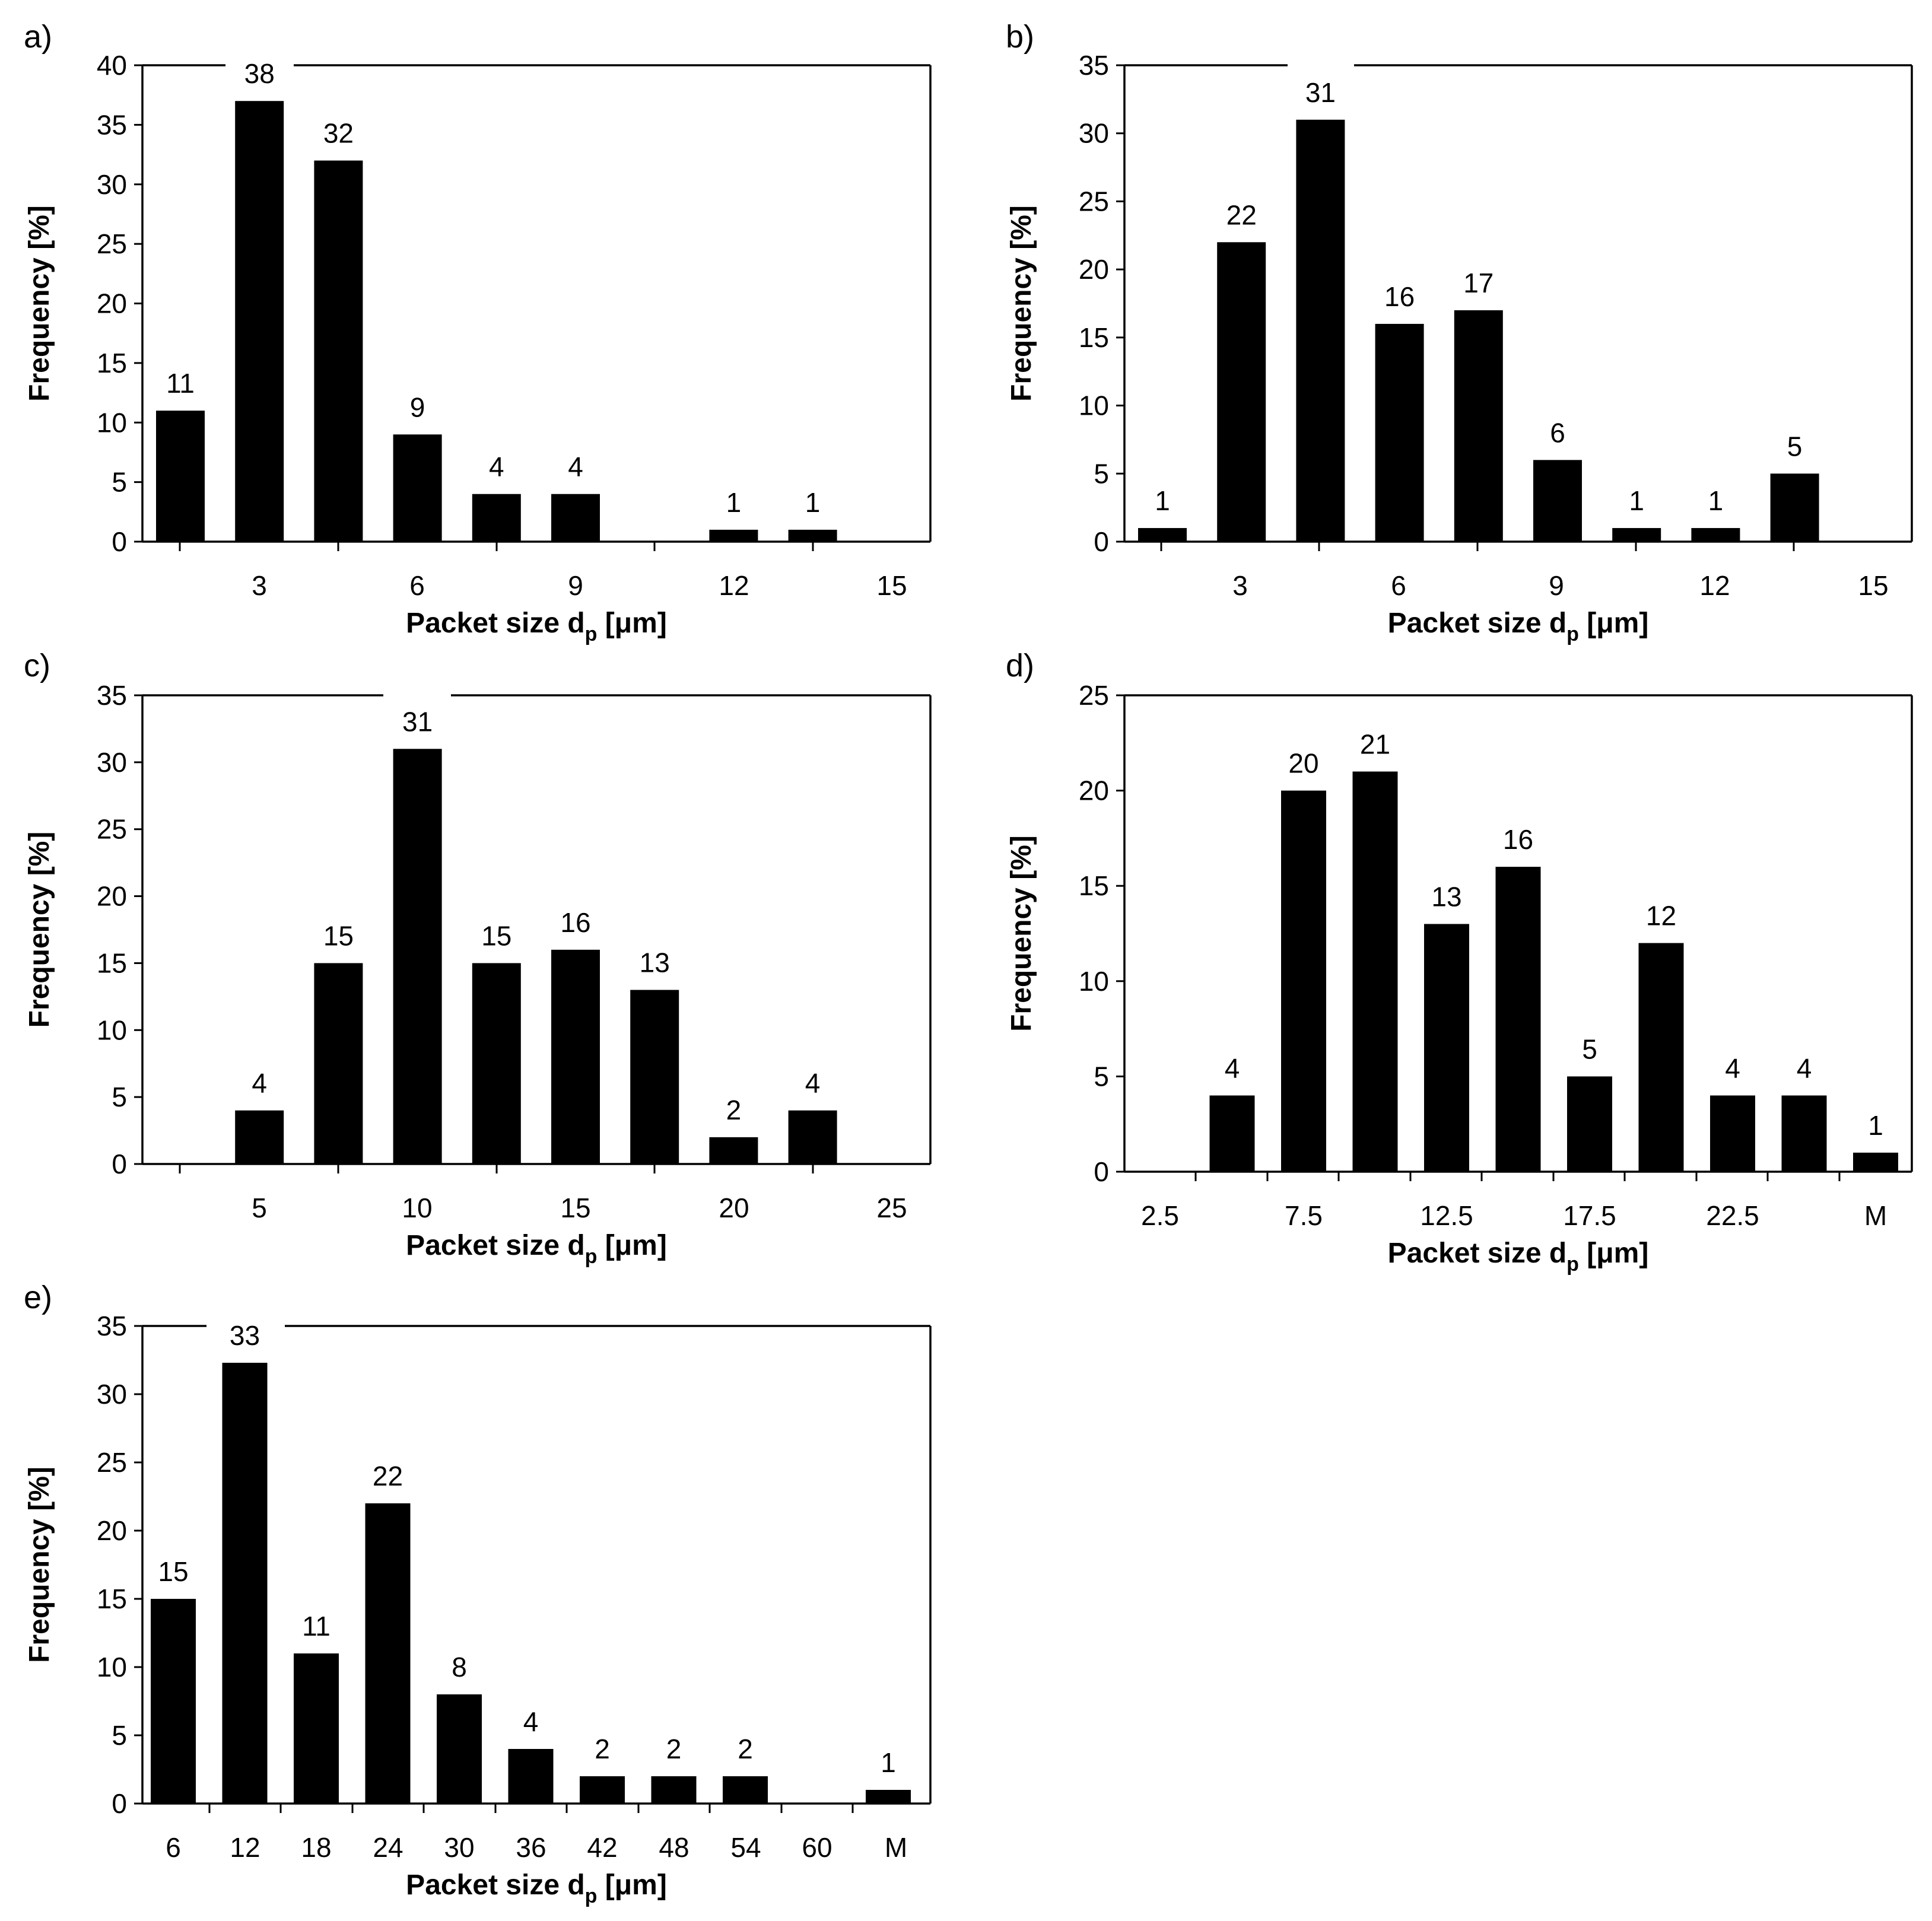 Image resolution: width=1932 pixels, height=1921 pixels. What do you see at coordinates (817, 1847) in the screenshot?
I see `x-tick-label: 60` at bounding box center [817, 1847].